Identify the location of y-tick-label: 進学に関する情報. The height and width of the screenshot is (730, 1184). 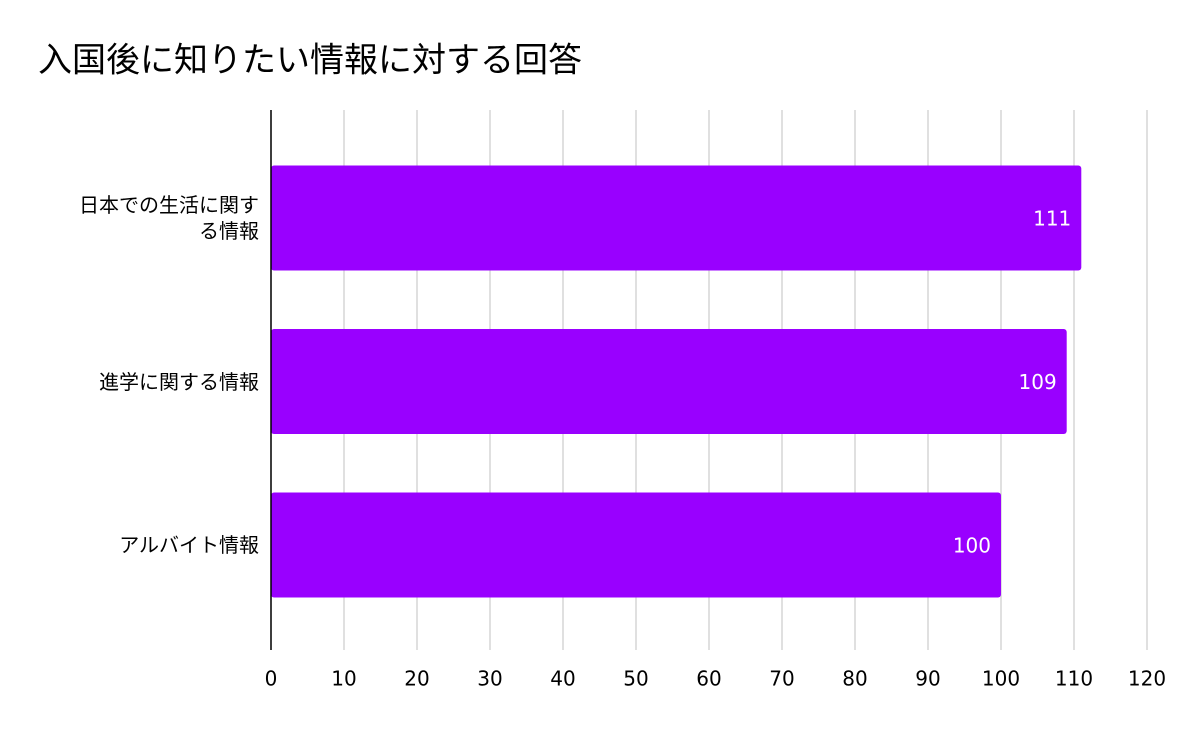
(179, 381).